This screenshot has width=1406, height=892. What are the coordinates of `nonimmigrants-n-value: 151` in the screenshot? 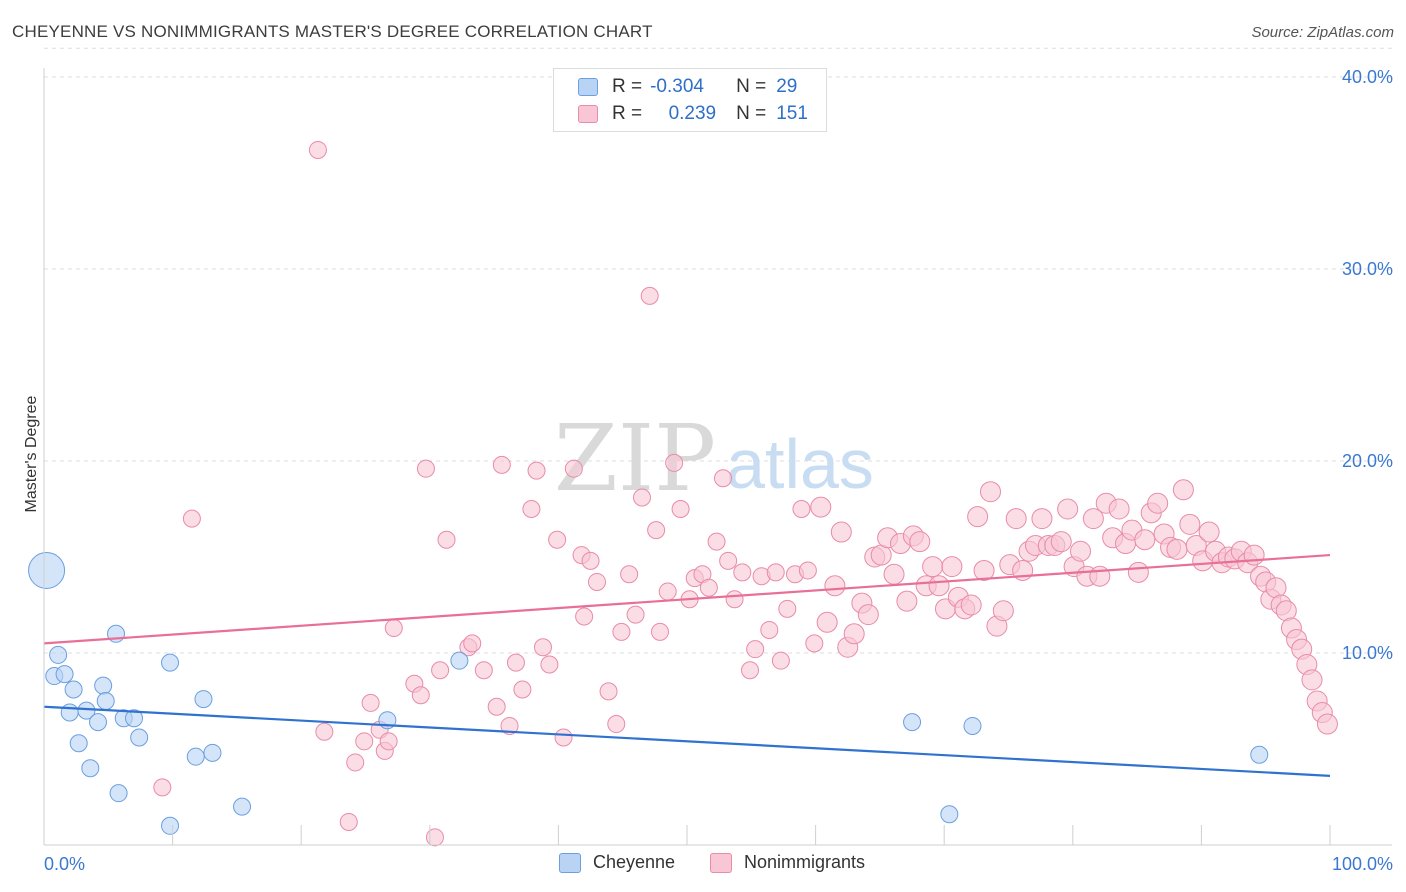 It's located at (792, 113).